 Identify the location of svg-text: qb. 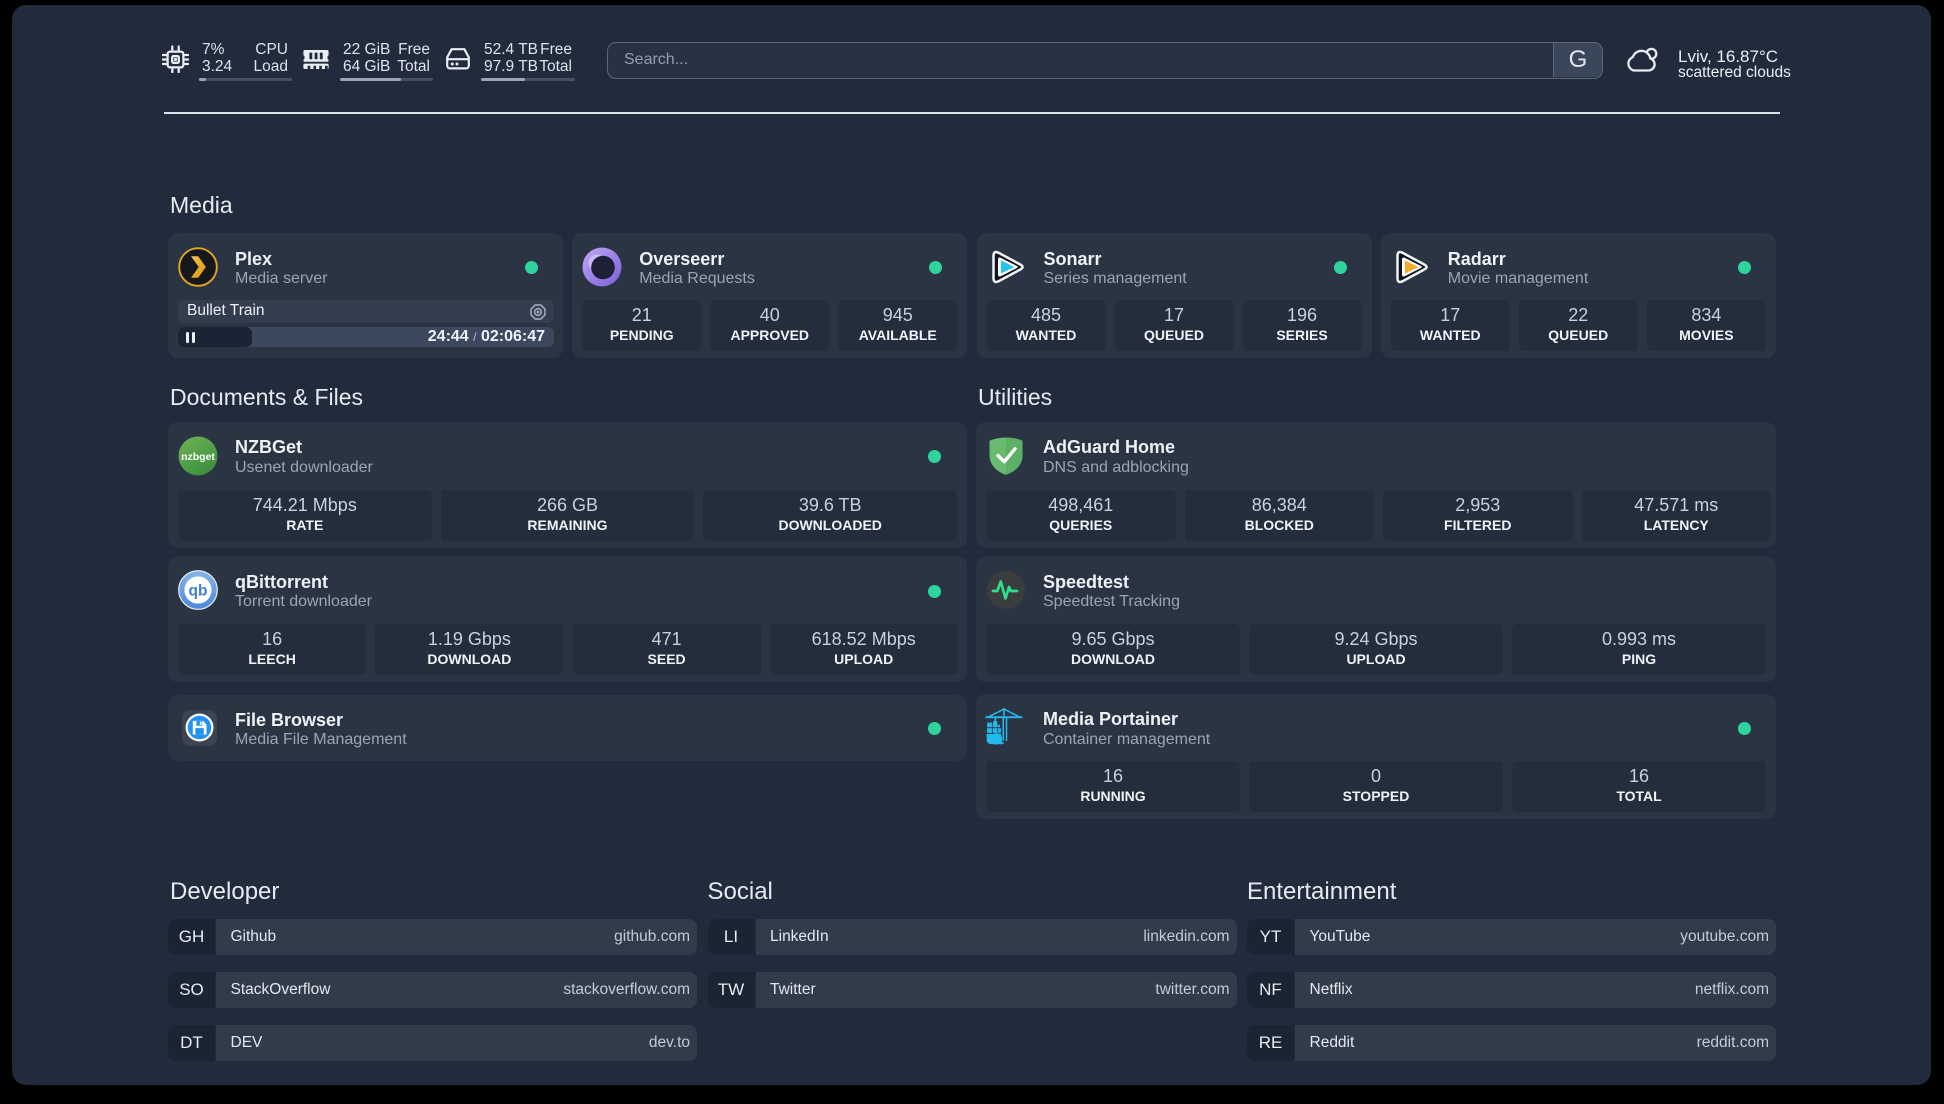
(198, 591).